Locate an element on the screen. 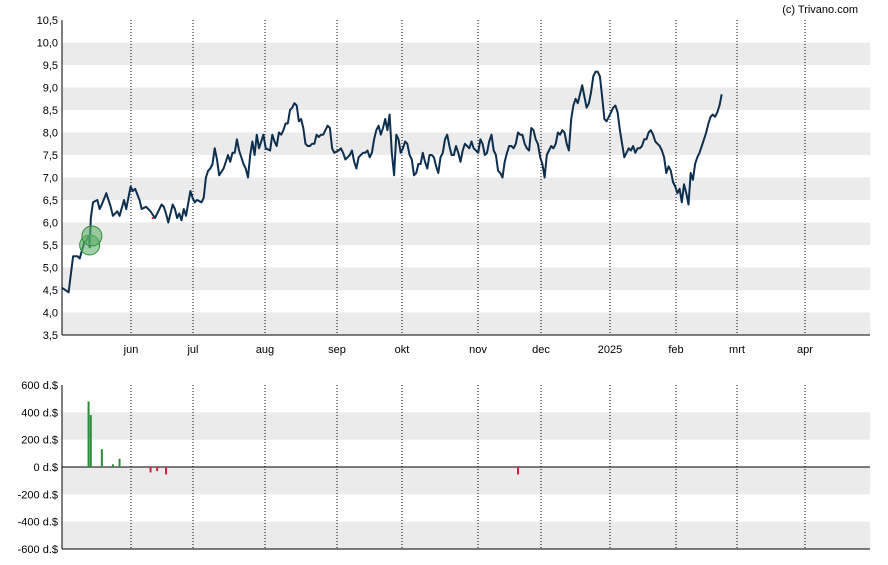  price-y-tick-label: 10,5 is located at coordinates (47, 21).